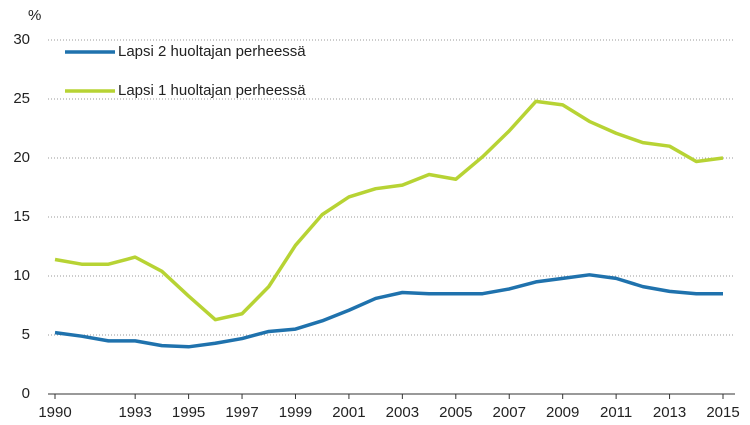 The image size is (750, 425). Describe the element at coordinates (616, 412) in the screenshot. I see `x-tick-label: 2011` at that location.